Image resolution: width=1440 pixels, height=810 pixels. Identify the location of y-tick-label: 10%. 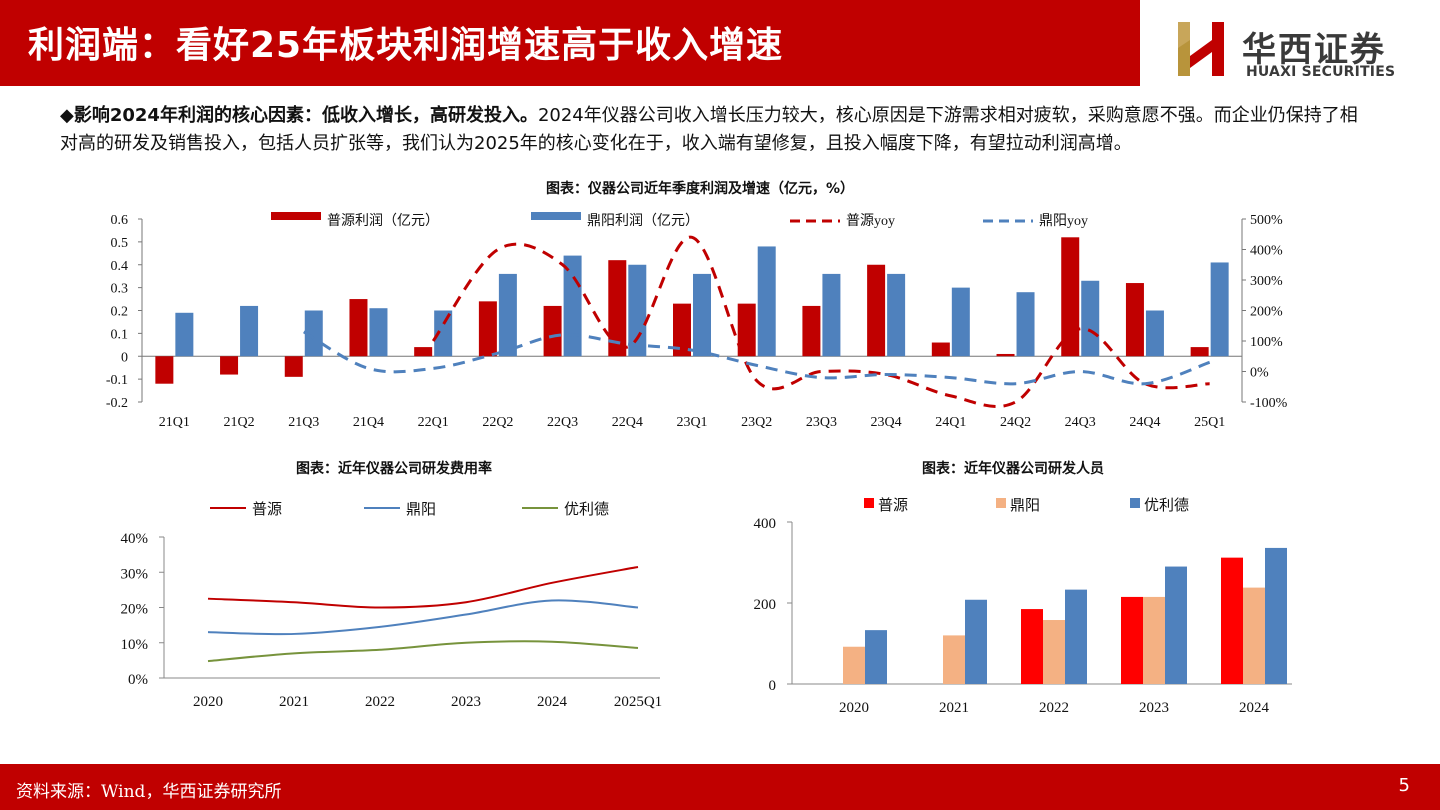
(135, 645).